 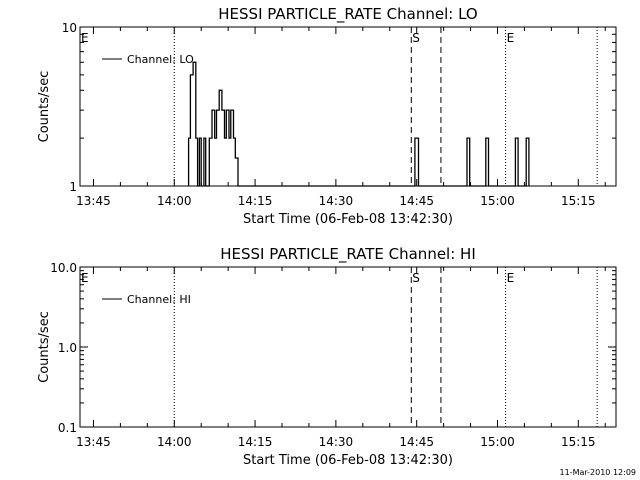 I want to click on y-tick-label: 10, so click(x=69, y=28).